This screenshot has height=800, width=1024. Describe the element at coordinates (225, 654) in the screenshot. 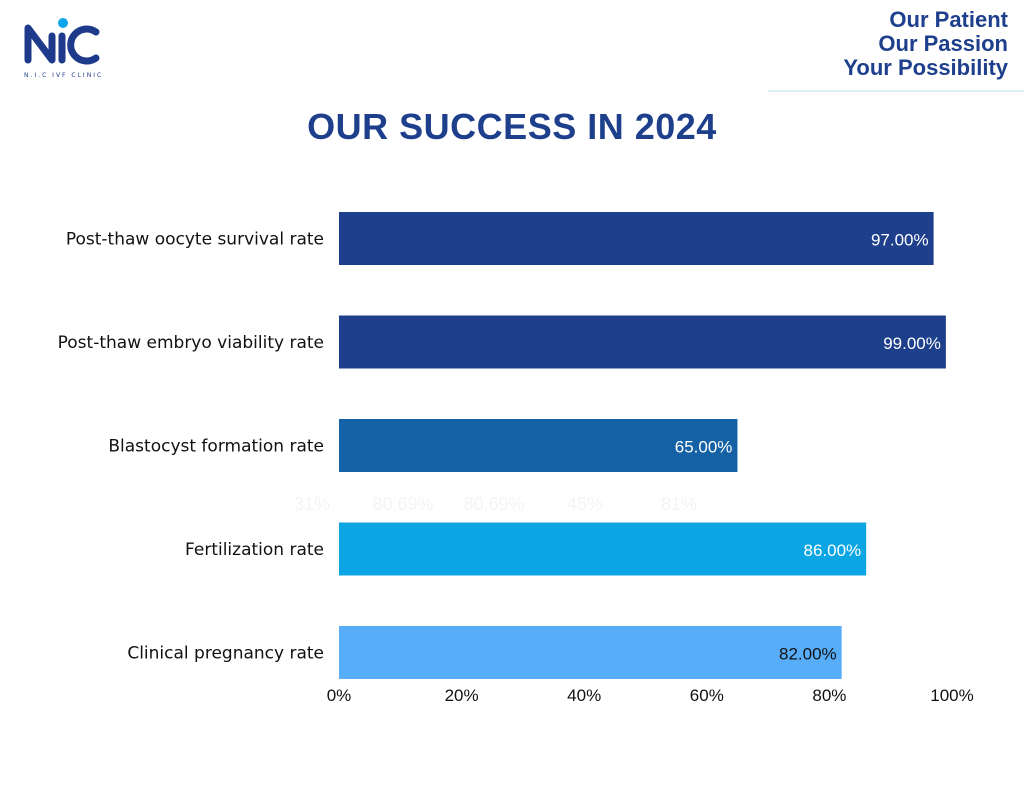

I see `category-label: Clinical pregnancy rate` at that location.